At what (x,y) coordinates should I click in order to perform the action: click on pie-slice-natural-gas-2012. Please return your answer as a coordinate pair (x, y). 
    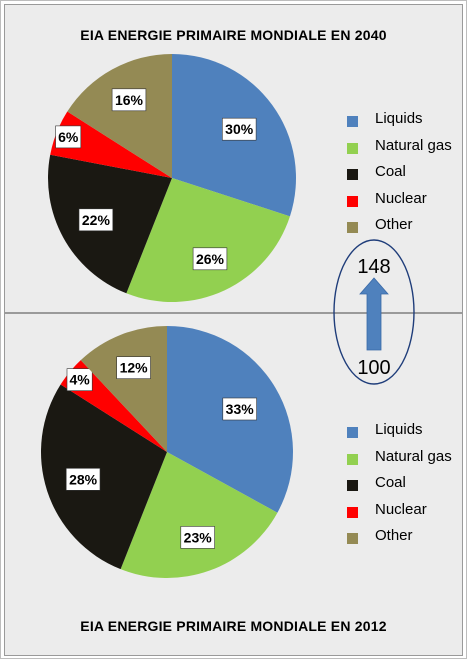
    Looking at the image, I should click on (199, 515).